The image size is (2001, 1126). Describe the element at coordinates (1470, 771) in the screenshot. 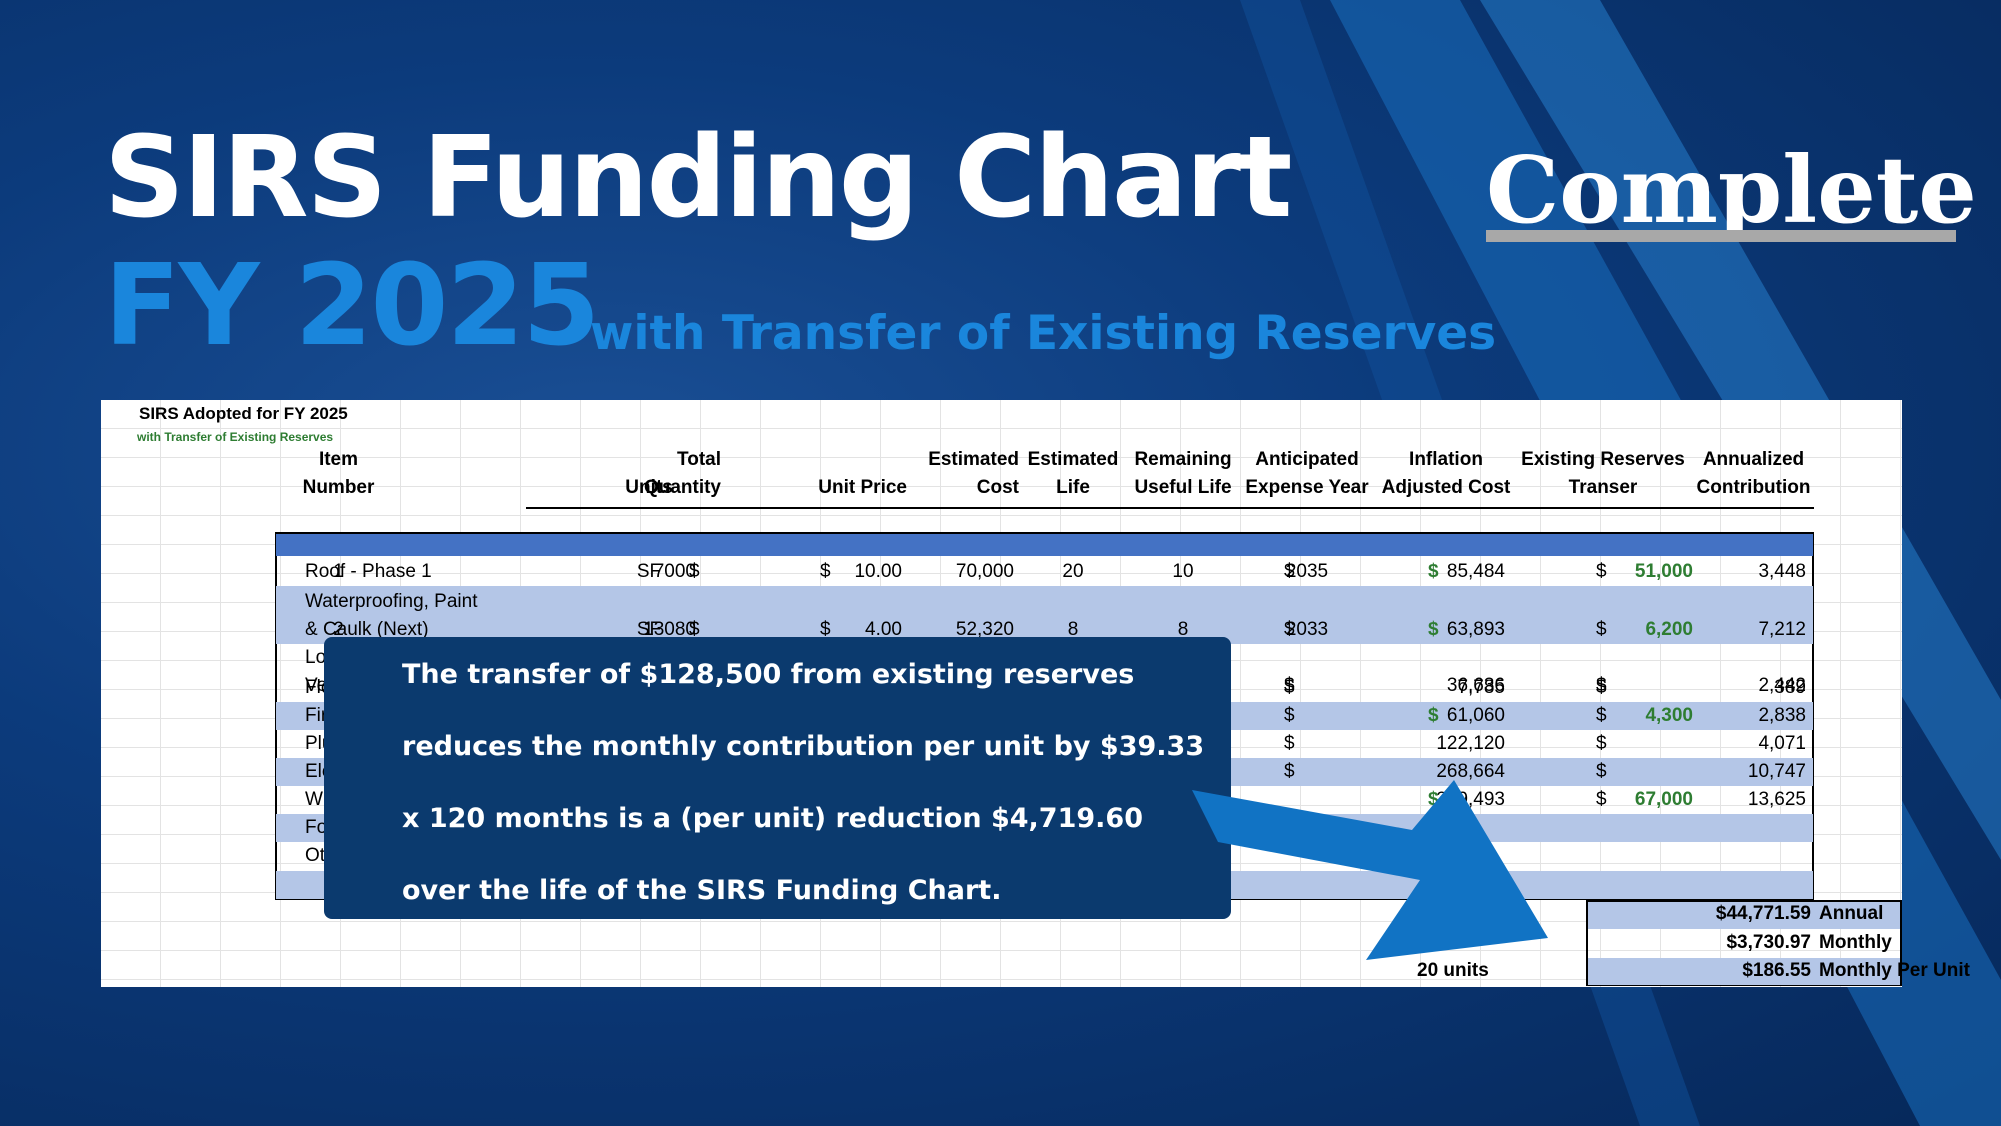

I see `cell-infl: 268,664` at that location.